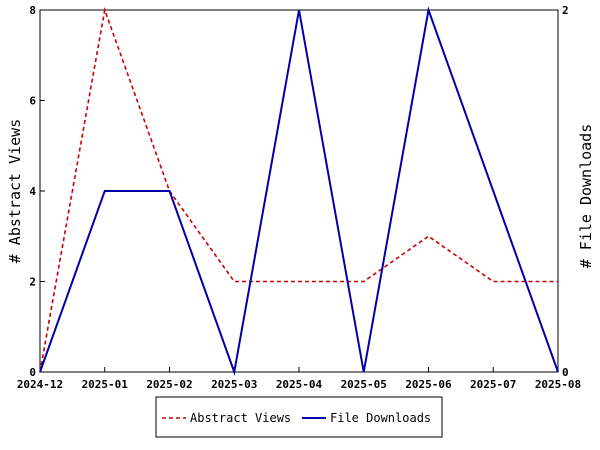 The height and width of the screenshot is (450, 600). I want to click on x-tick-label: 2025-08, so click(558, 384).